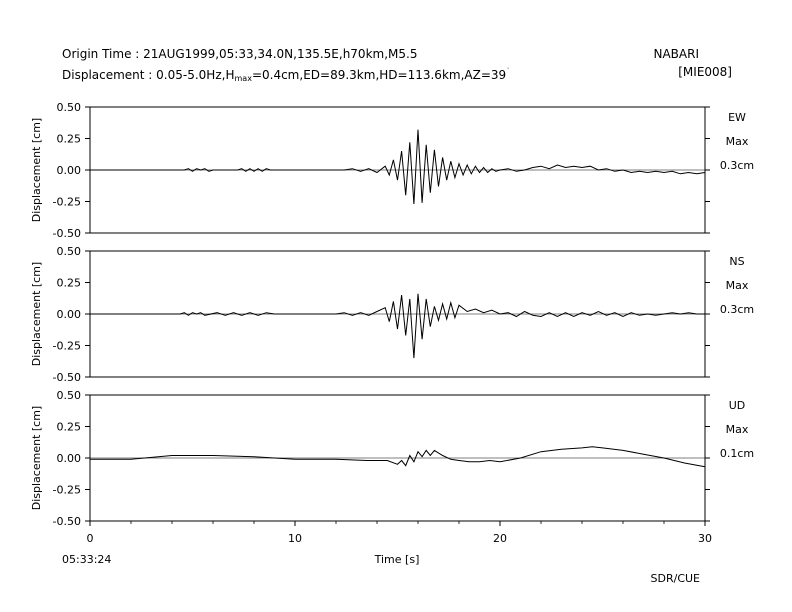 This screenshot has height=612, width=792. What do you see at coordinates (420, 75) in the screenshot?
I see `hypocentral-distance: HD=113.6km` at bounding box center [420, 75].